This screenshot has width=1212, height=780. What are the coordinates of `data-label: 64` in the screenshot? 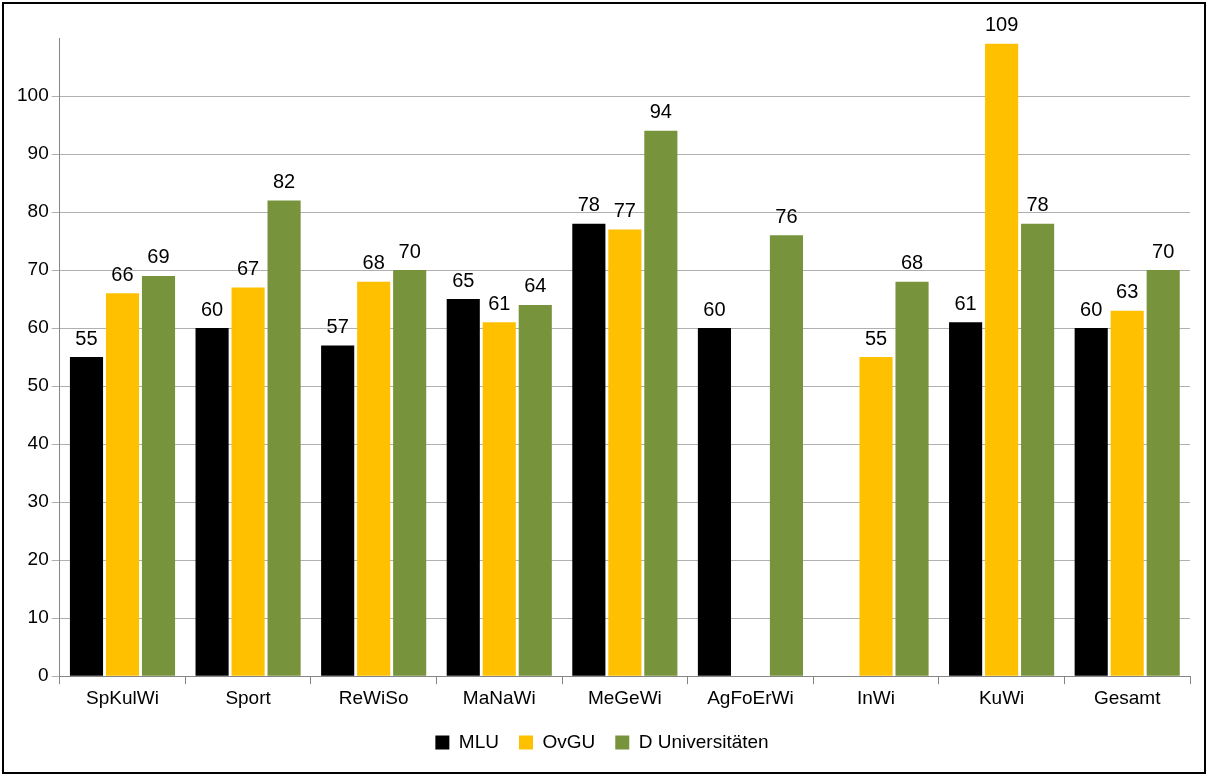 It's located at (535, 285).